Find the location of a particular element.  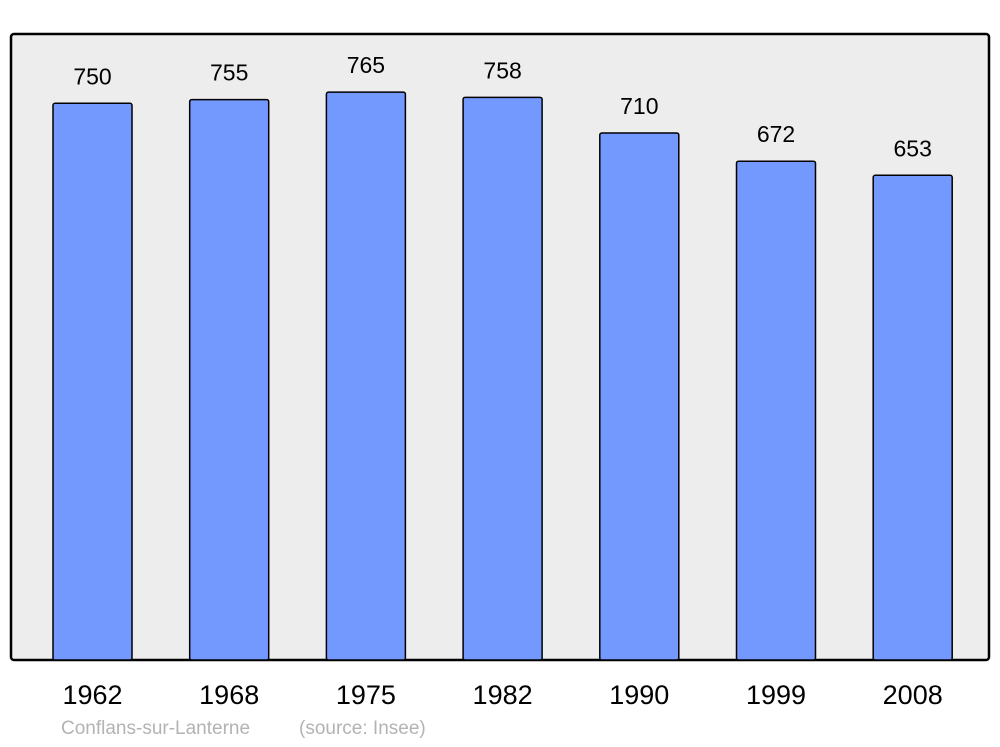

data-label: 672 is located at coordinates (776, 134).